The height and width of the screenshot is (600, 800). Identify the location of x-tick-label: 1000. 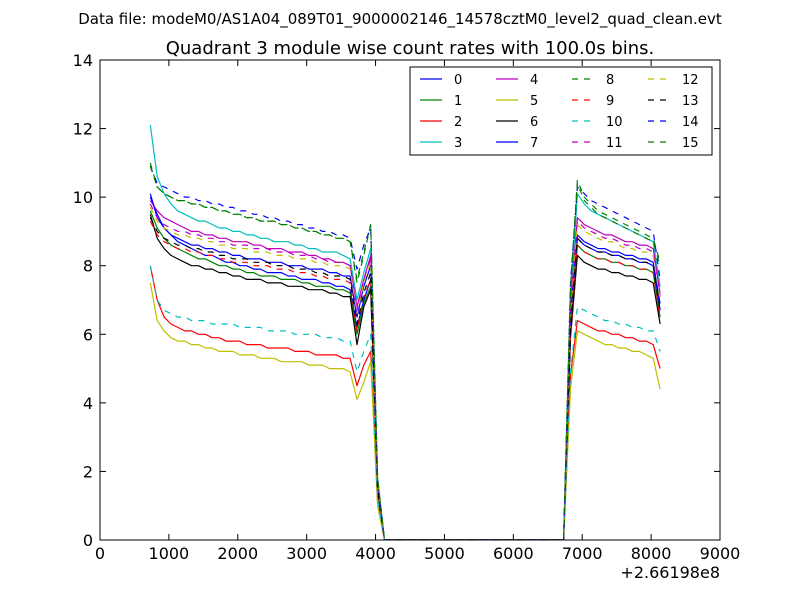
(169, 553).